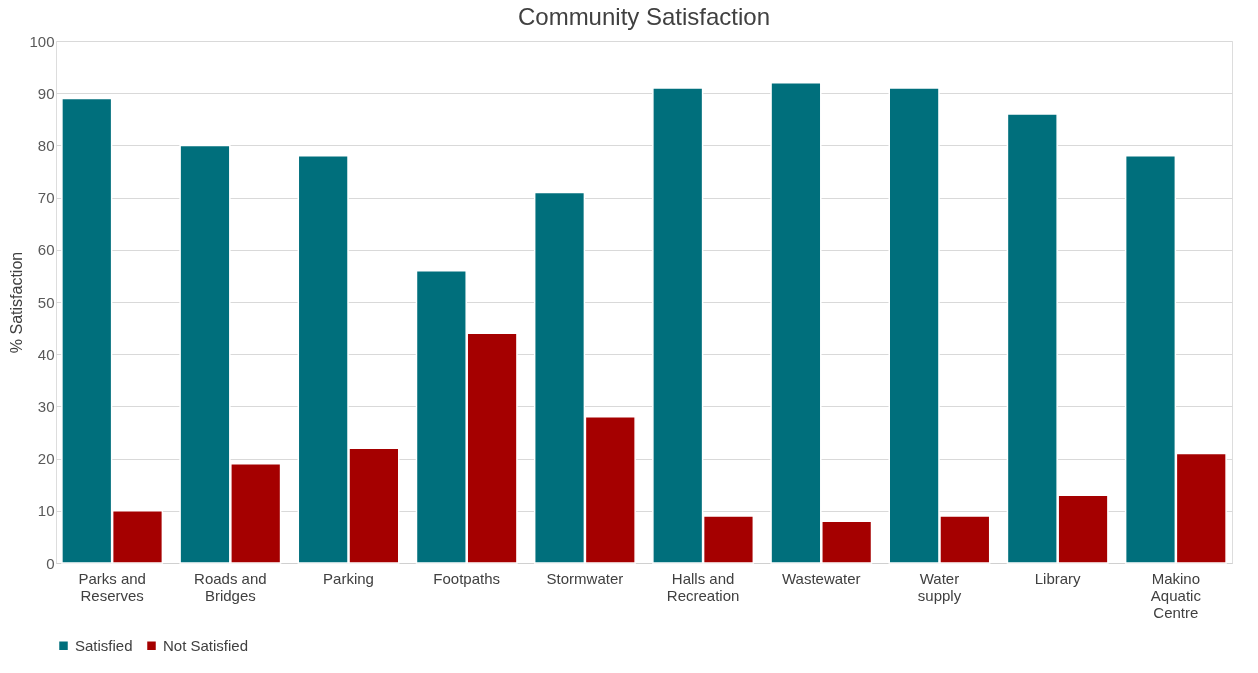  Describe the element at coordinates (46, 354) in the screenshot. I see `y-tick-label: 40` at that location.